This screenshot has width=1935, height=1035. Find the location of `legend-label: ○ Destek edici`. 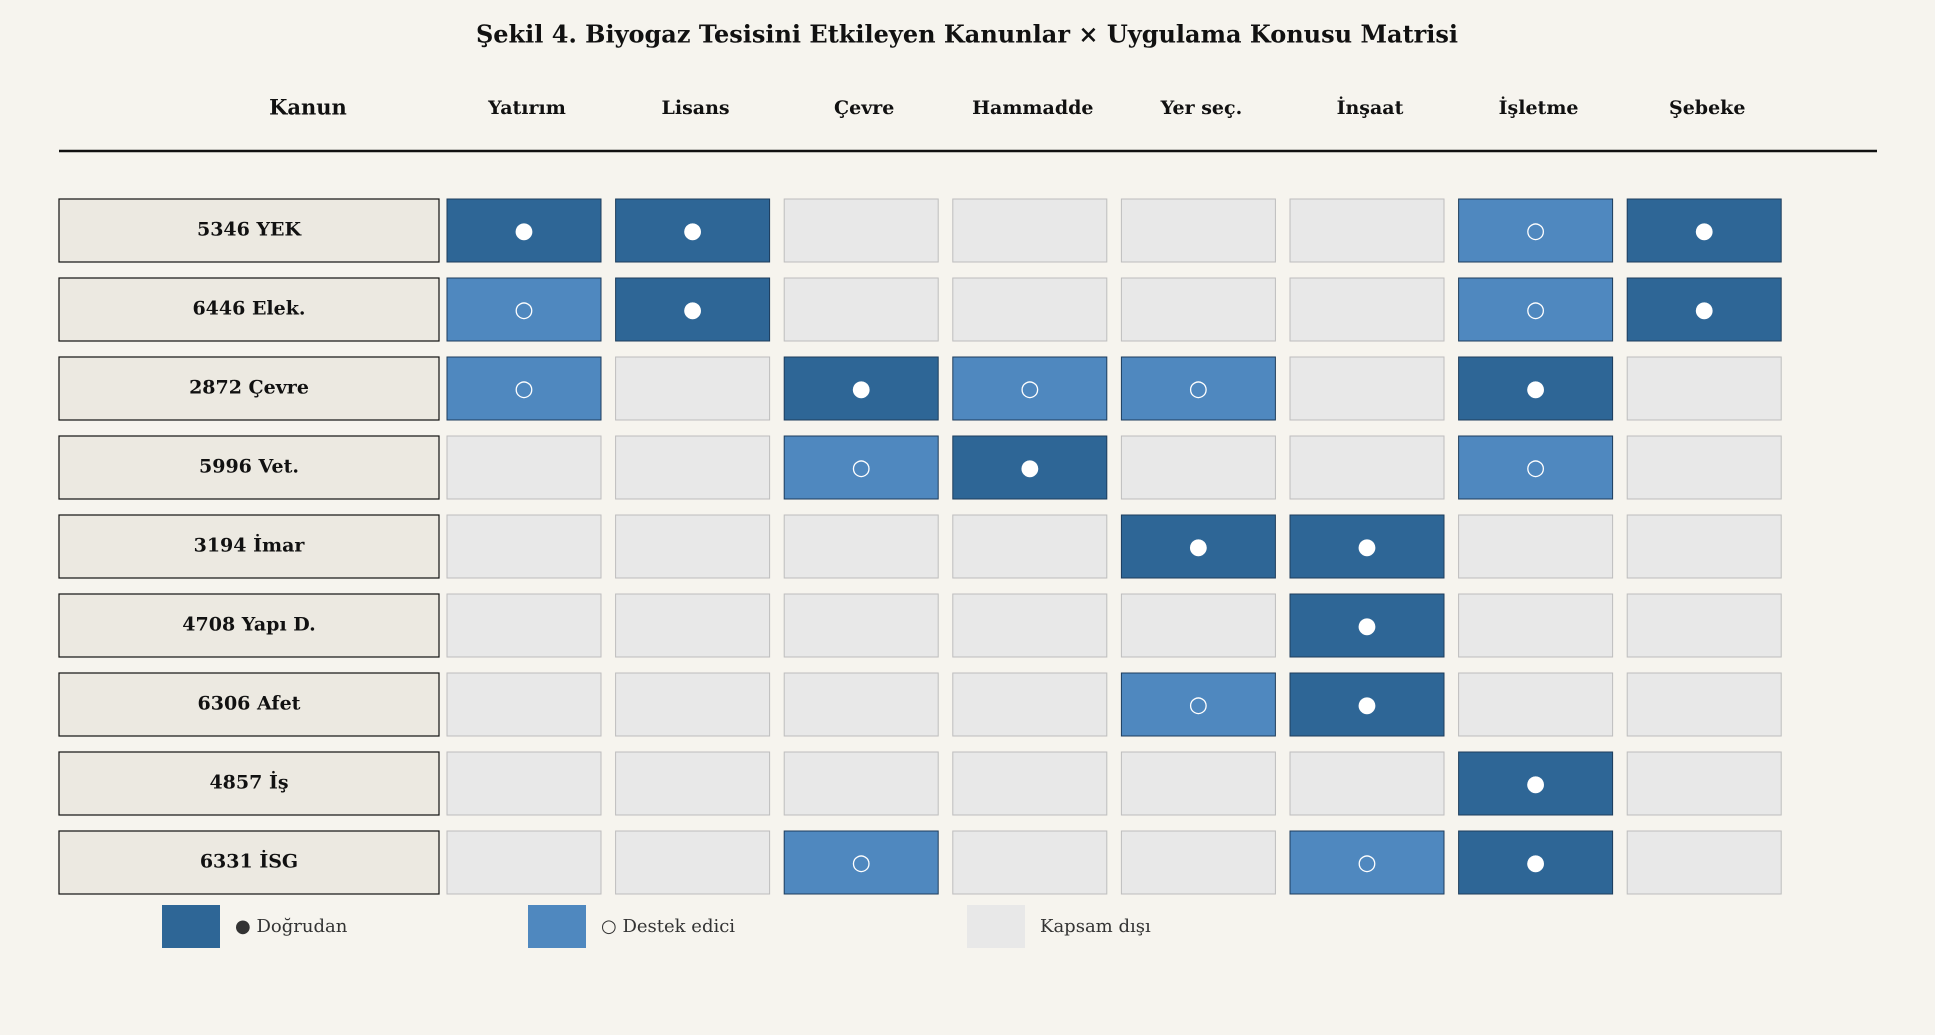

legend-label: ○ Destek edici is located at coordinates (668, 926).